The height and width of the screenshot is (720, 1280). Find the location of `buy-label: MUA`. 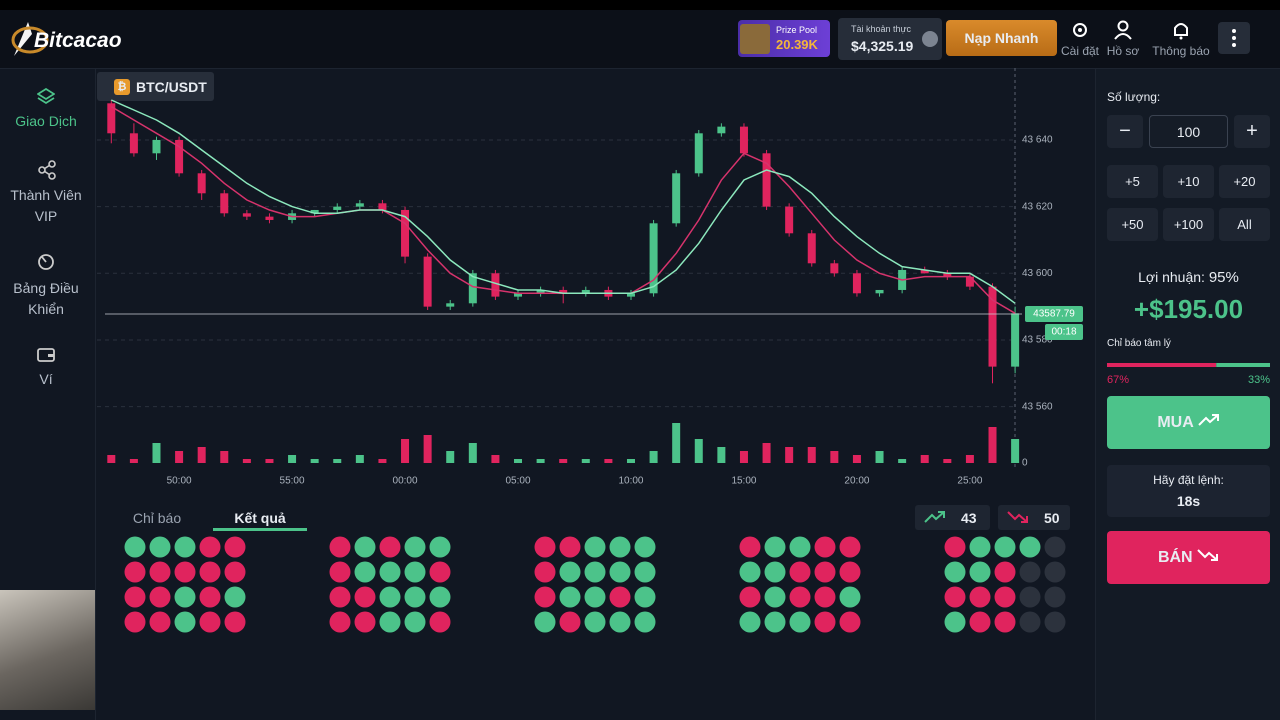

buy-label: MUA is located at coordinates (1175, 422).